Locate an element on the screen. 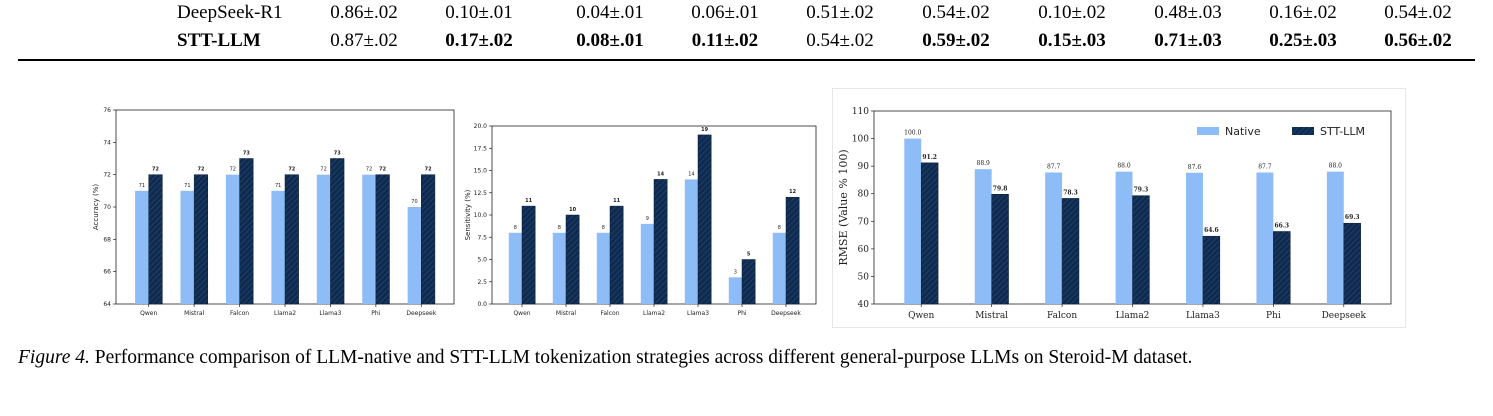 The height and width of the screenshot is (416, 1493). table-cell: 0.59±.02 is located at coordinates (956, 40).